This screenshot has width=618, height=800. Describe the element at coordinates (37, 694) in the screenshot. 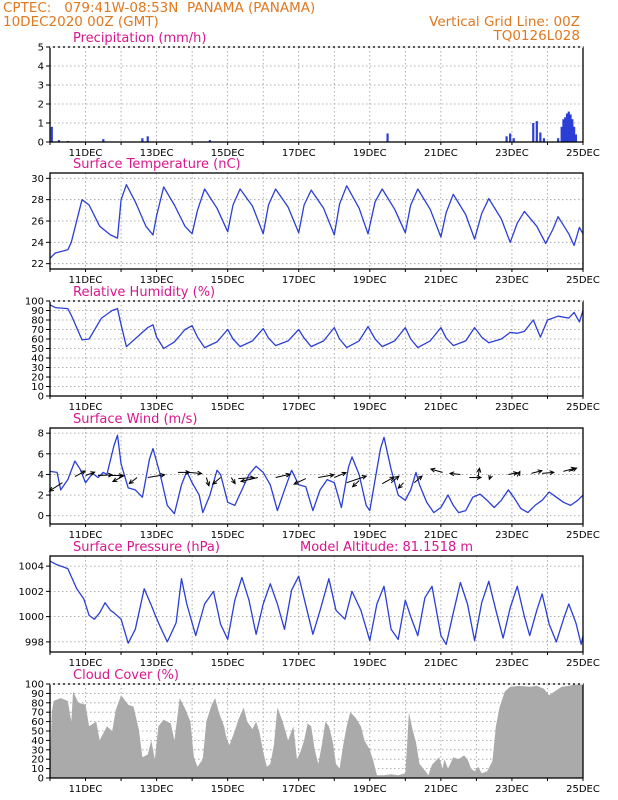

I see `cloud-ytick-label: 90` at that location.